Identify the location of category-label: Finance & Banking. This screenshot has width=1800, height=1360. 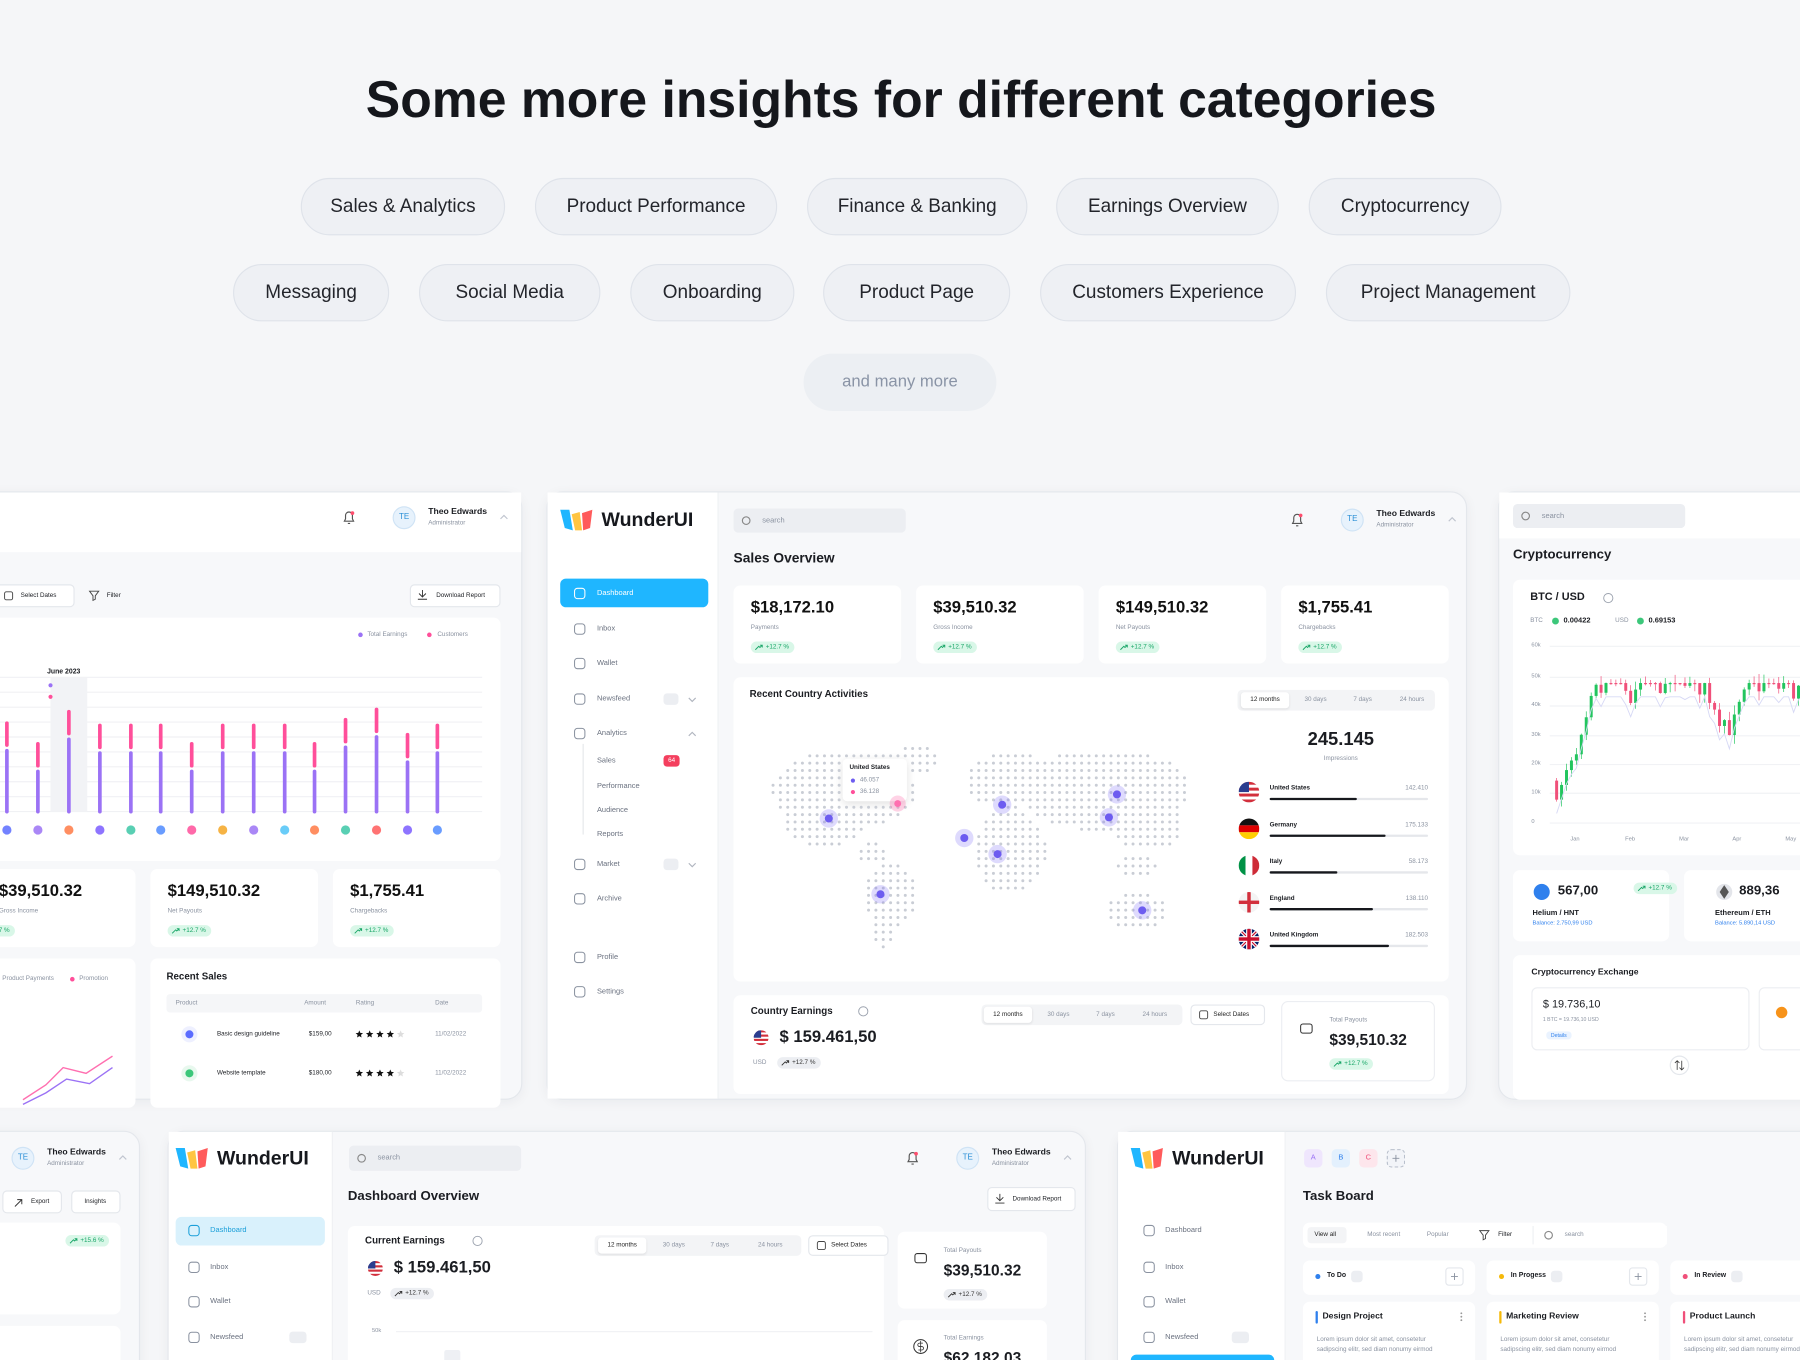
(917, 206).